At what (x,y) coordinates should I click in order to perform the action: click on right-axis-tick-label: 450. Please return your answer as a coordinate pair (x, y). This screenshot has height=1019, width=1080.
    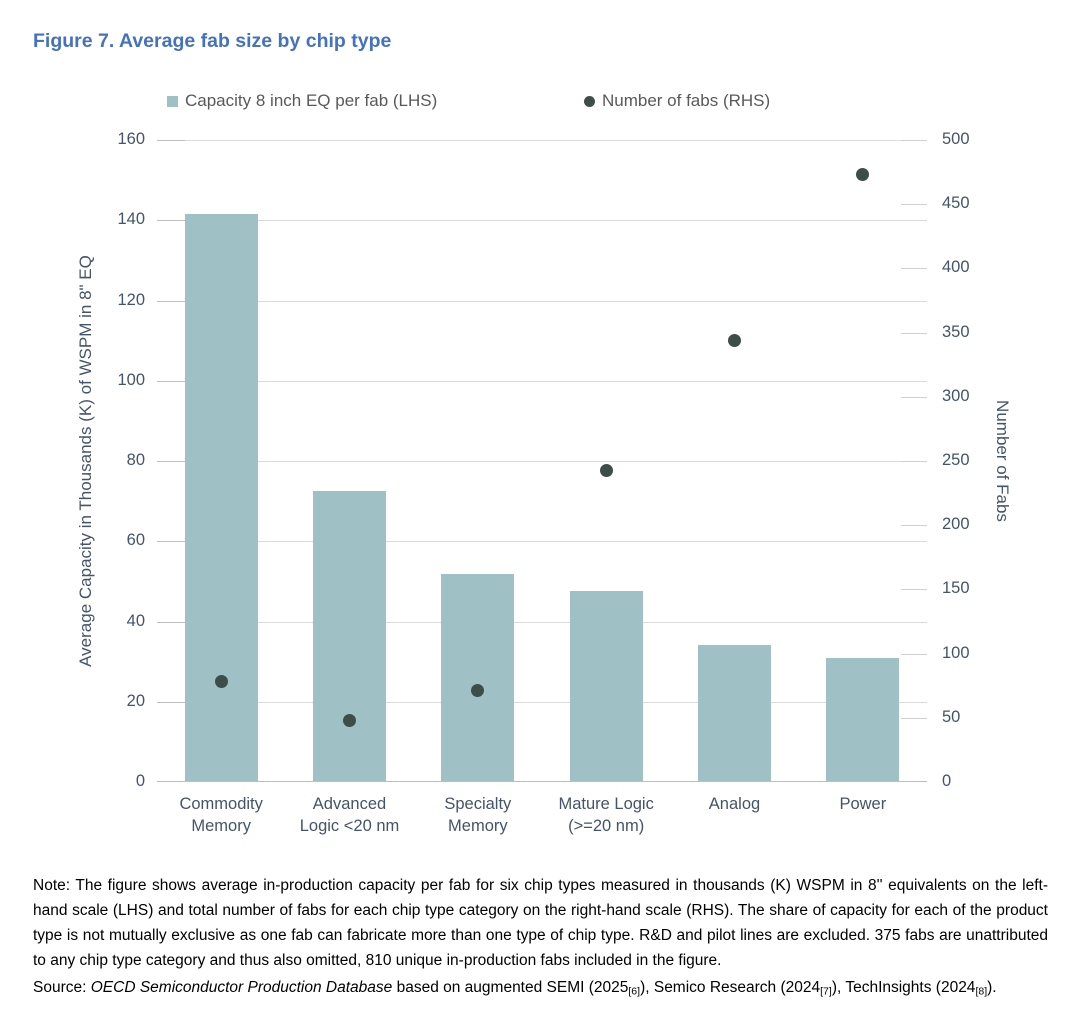
    Looking at the image, I should click on (956, 203).